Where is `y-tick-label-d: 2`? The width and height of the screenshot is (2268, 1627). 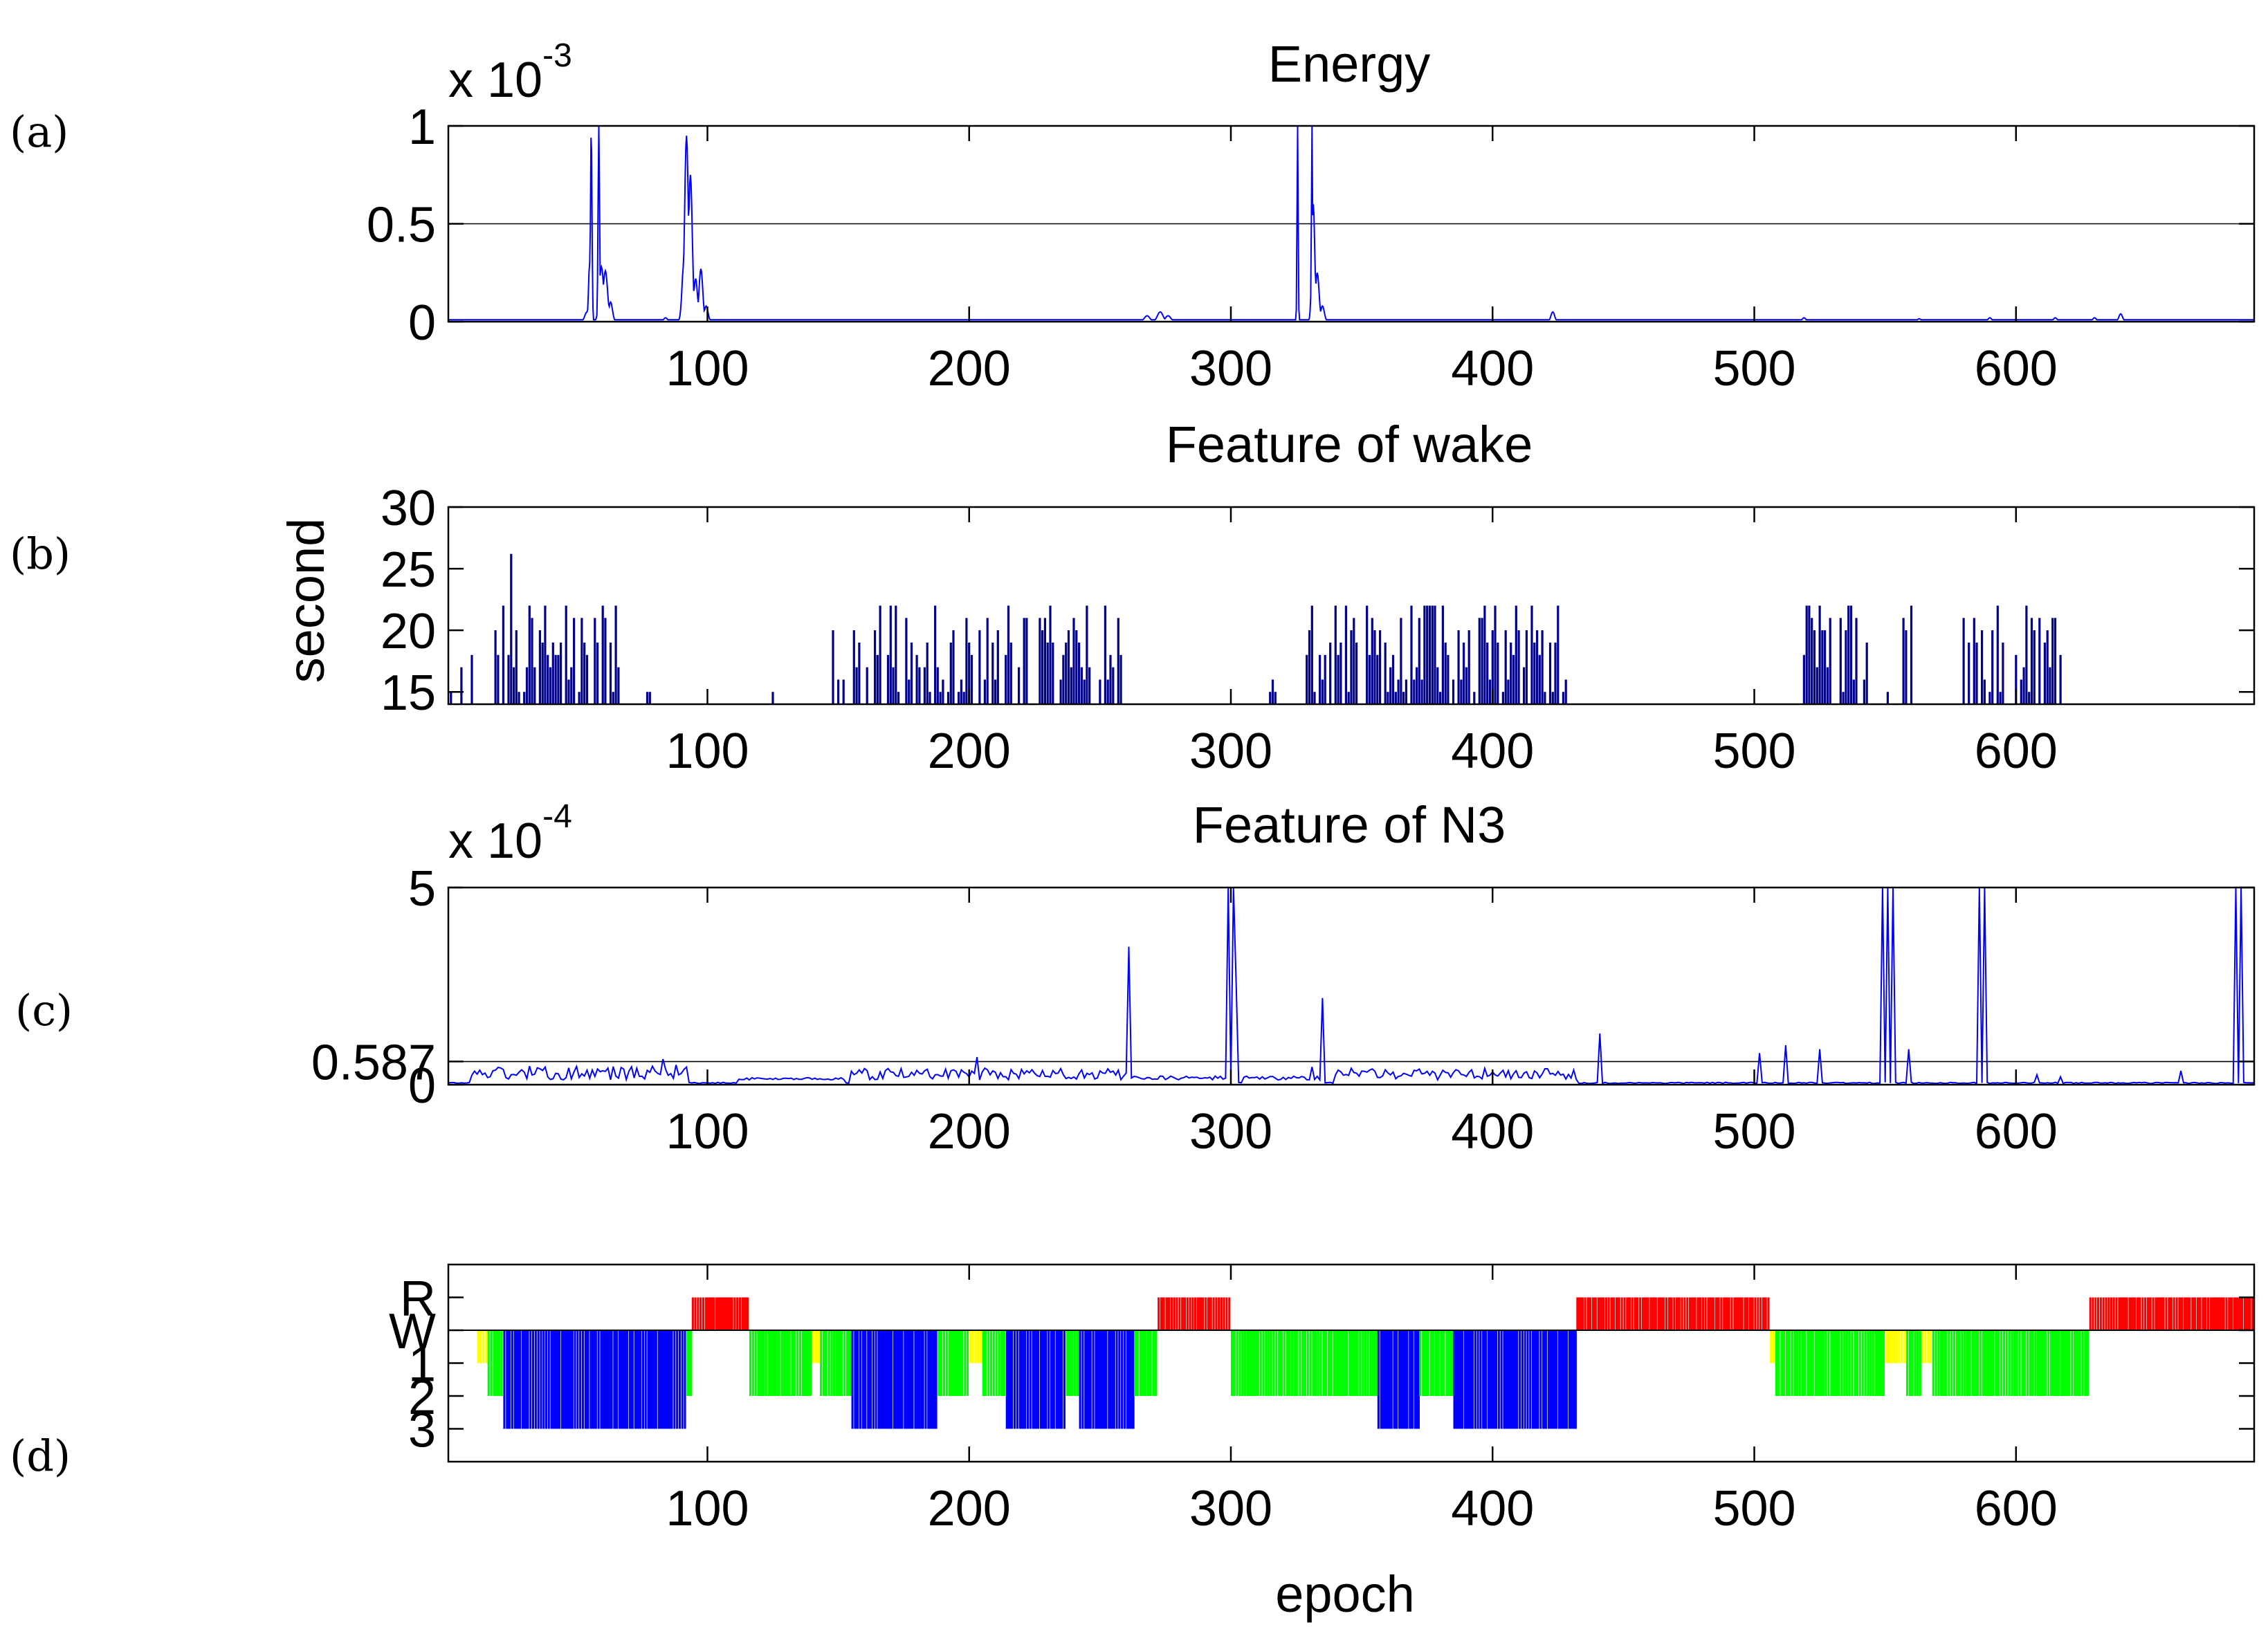
y-tick-label-d: 2 is located at coordinates (422, 1397).